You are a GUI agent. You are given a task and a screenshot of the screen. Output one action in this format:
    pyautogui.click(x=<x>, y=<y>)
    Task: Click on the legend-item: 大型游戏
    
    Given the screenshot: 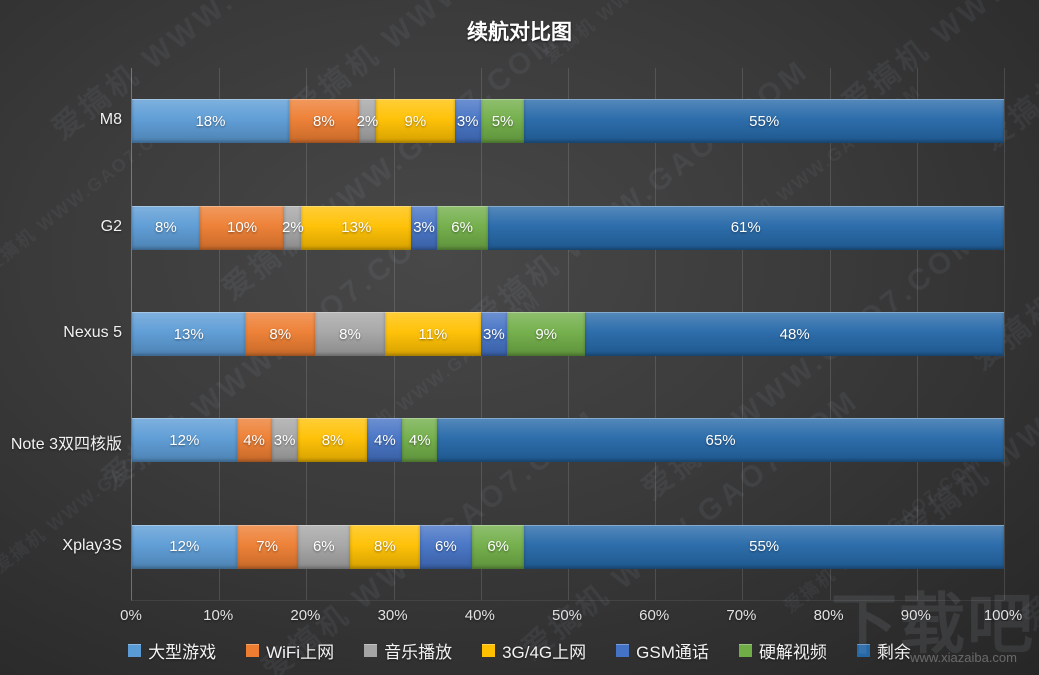 What is the action you would take?
    pyautogui.click(x=172, y=650)
    